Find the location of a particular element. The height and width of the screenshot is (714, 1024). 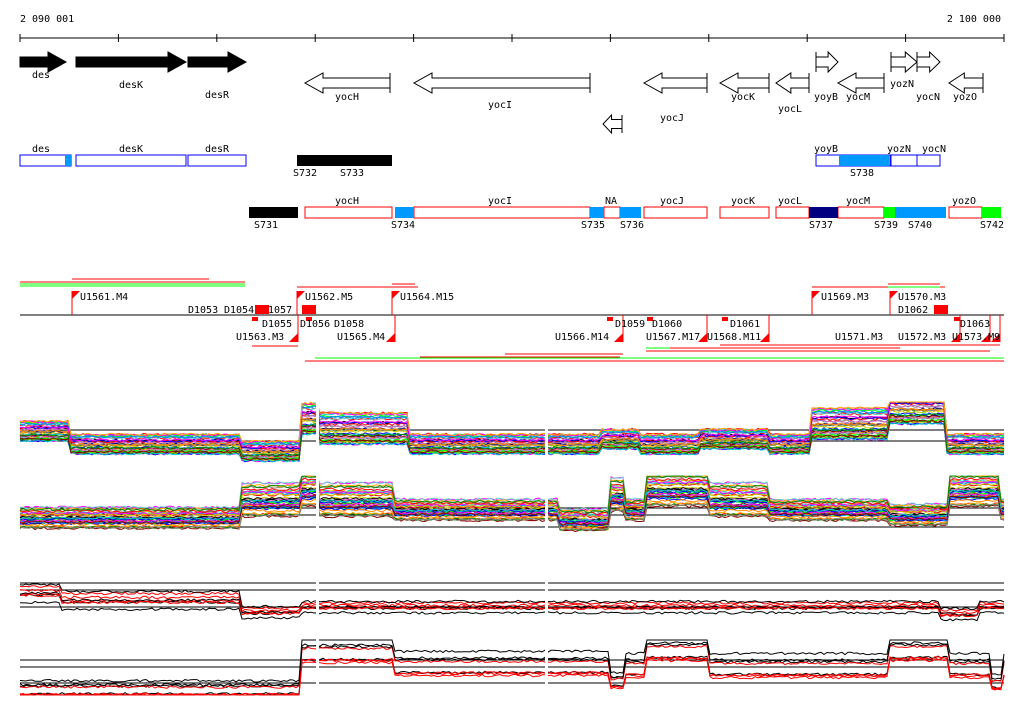

segment-S735 is located at coordinates (597, 212).